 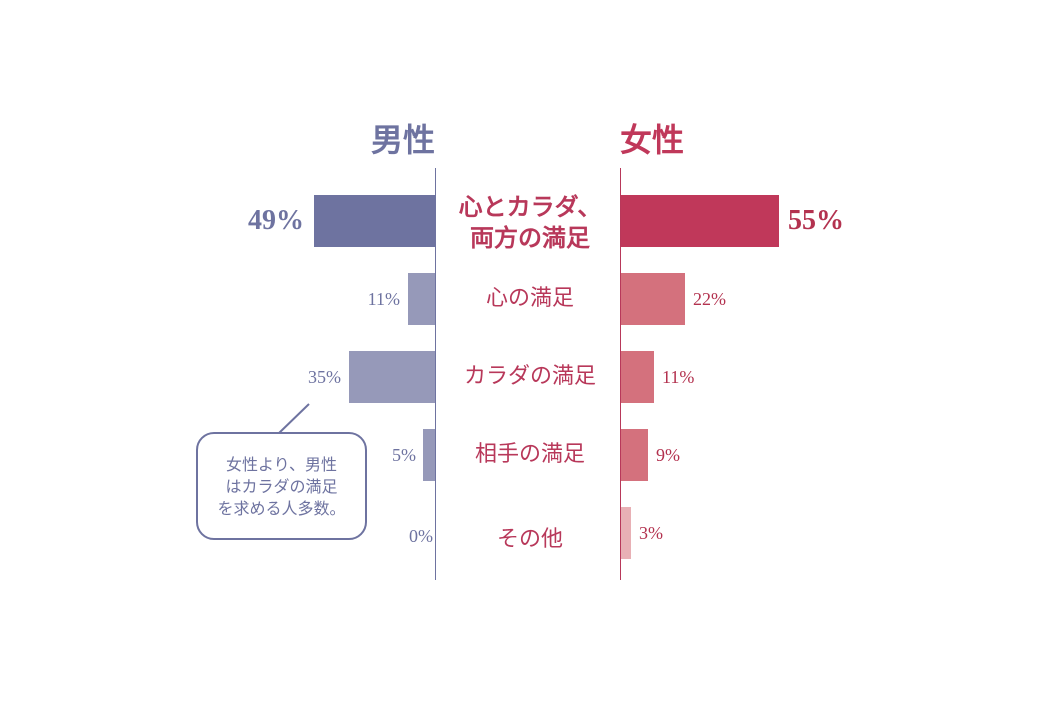 I want to click on female-value: 3%, so click(x=651, y=533).